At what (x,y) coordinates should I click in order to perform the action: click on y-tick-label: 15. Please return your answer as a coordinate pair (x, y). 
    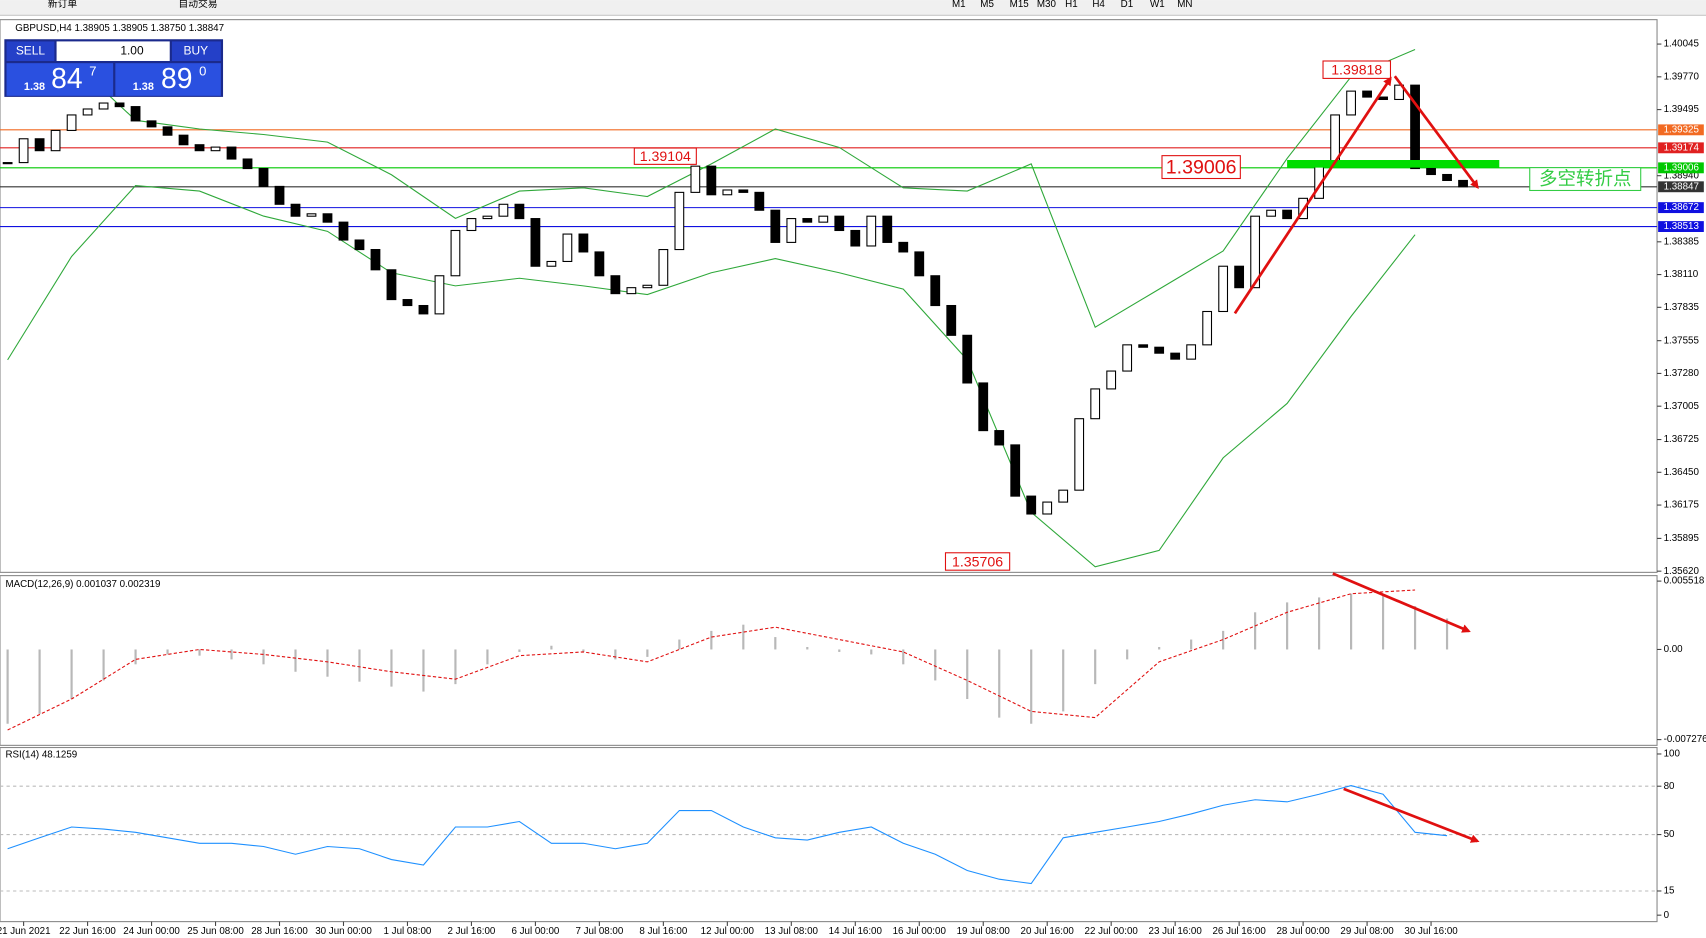
    Looking at the image, I should click on (1669, 891).